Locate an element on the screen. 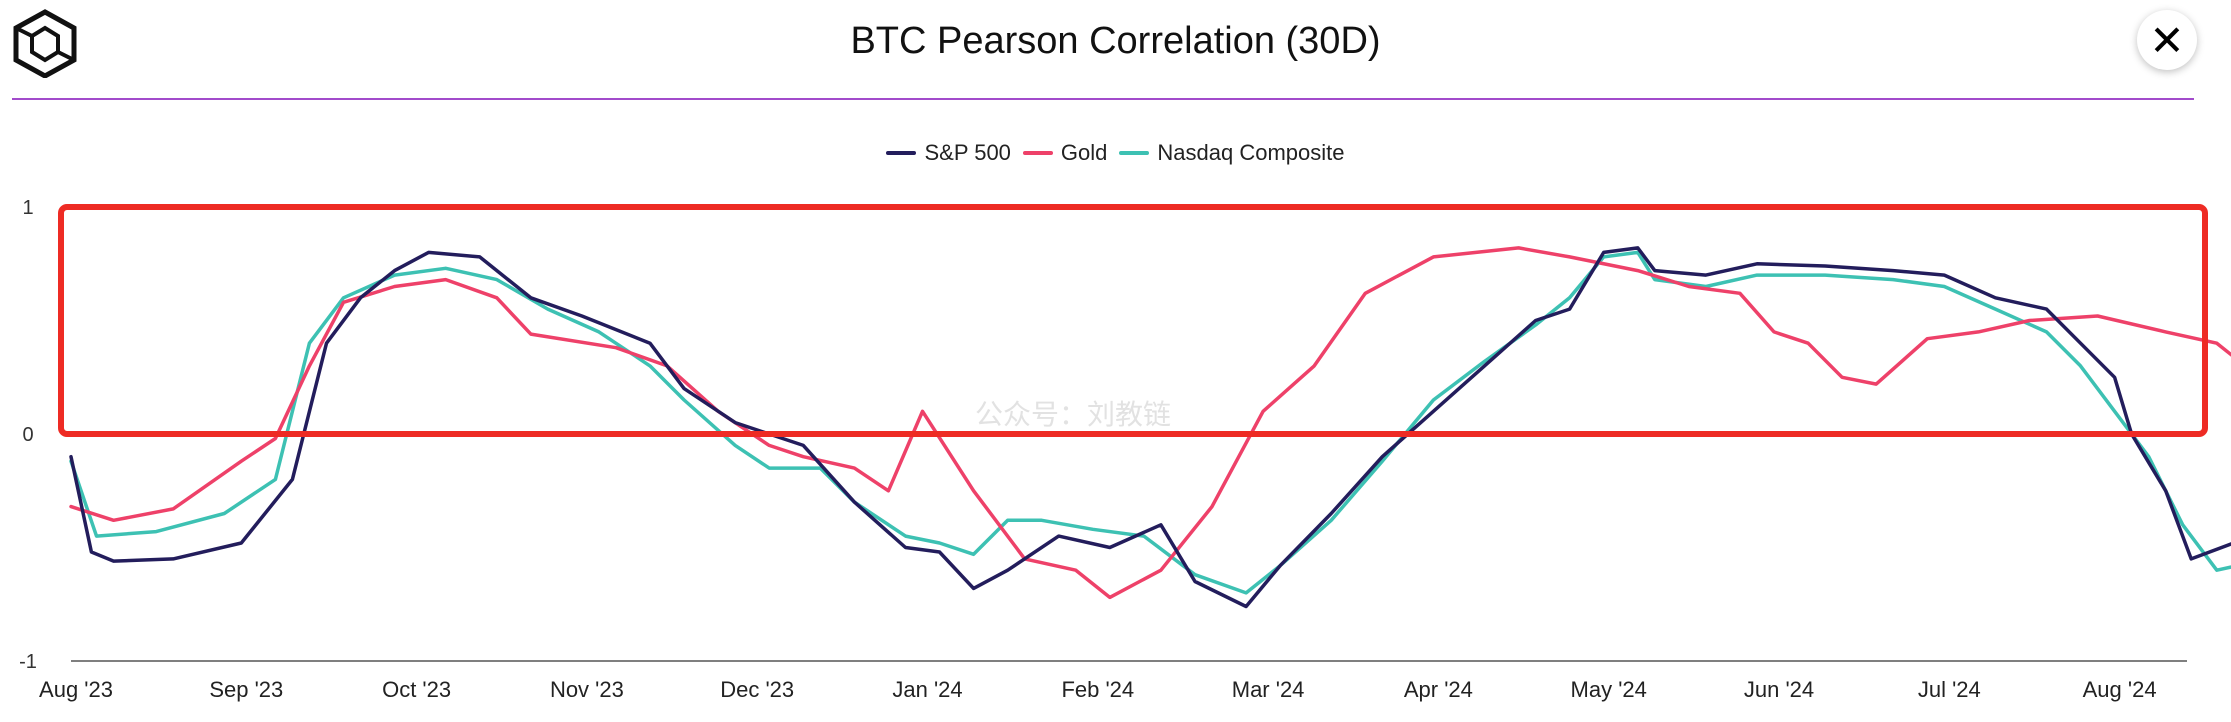 This screenshot has width=2231, height=722. chart-legend: S&P 500 Gold Nasdaq Composite is located at coordinates (1115, 153).